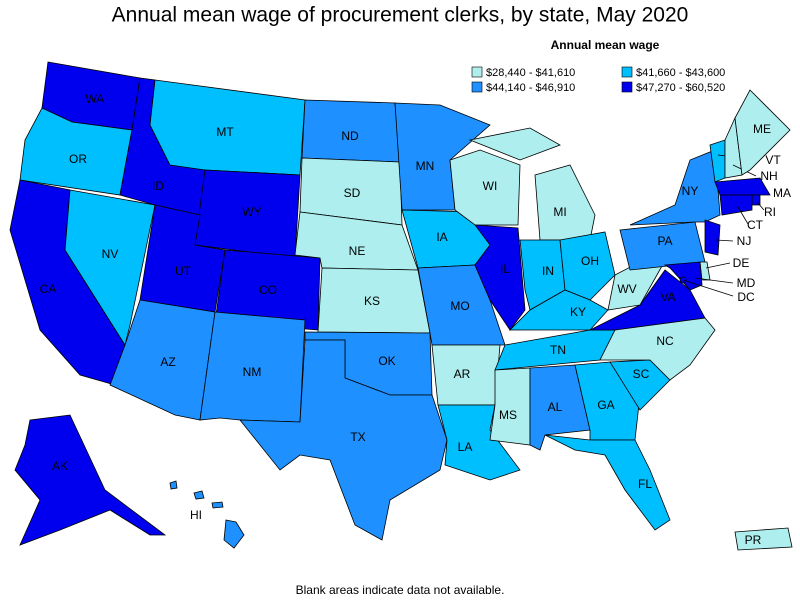  What do you see at coordinates (268, 290) in the screenshot?
I see `state-label: CO` at bounding box center [268, 290].